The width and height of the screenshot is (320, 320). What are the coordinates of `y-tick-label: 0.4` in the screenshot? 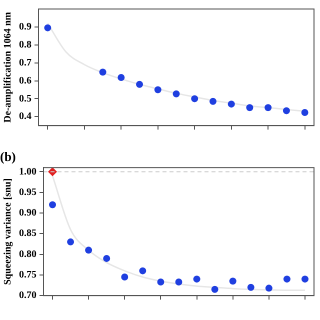 It's located at (25, 116).